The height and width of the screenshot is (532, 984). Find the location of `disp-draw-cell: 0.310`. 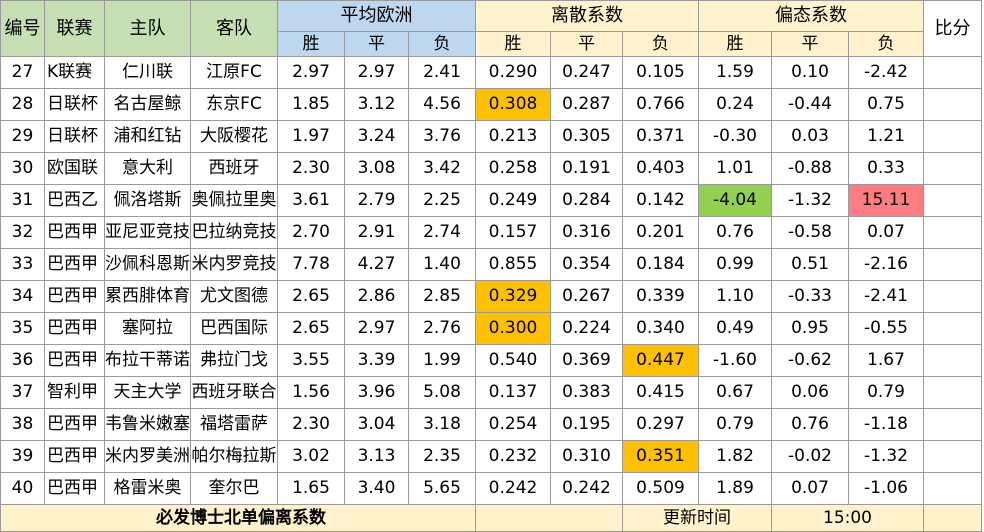

disp-draw-cell: 0.310 is located at coordinates (586, 456).